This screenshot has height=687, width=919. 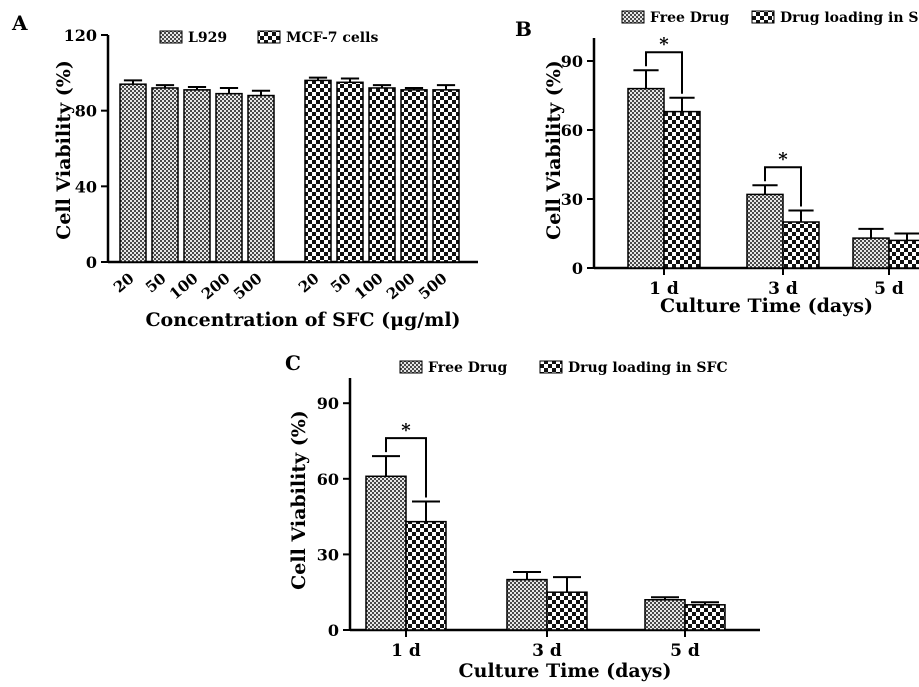 I want to click on y-tick-label: 80, so click(x=86, y=111).